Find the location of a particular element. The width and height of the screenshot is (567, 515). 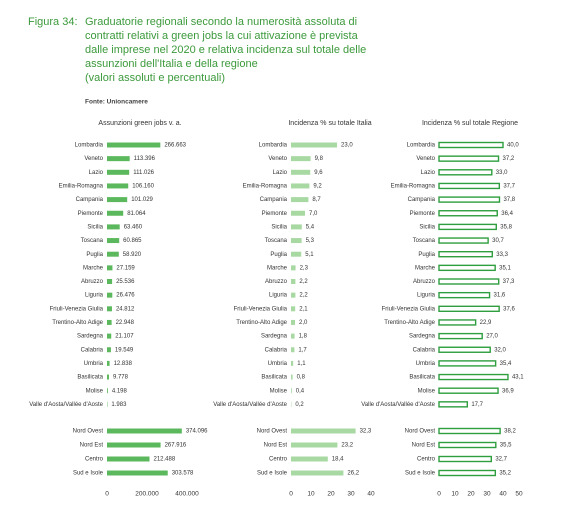

category-label: Piemonte is located at coordinates (275, 214).